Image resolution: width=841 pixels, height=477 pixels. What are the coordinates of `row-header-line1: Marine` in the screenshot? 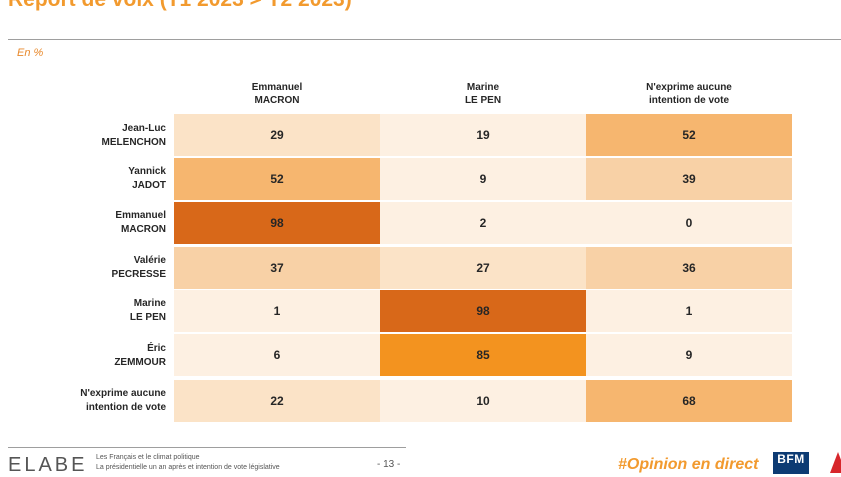 It's located at (149, 303).